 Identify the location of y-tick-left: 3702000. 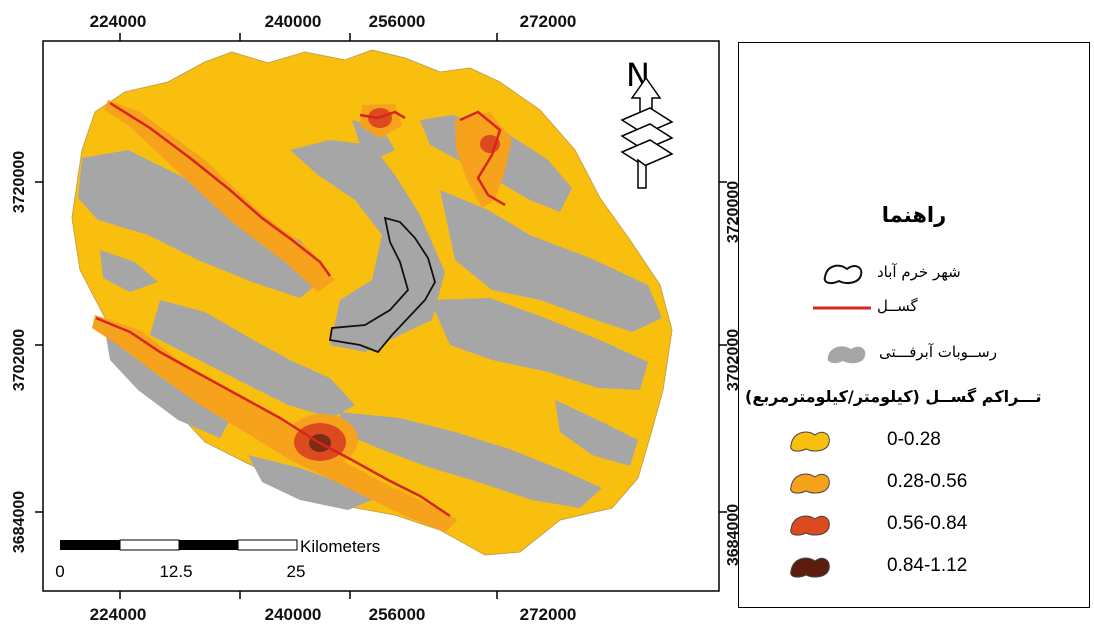
(19, 360).